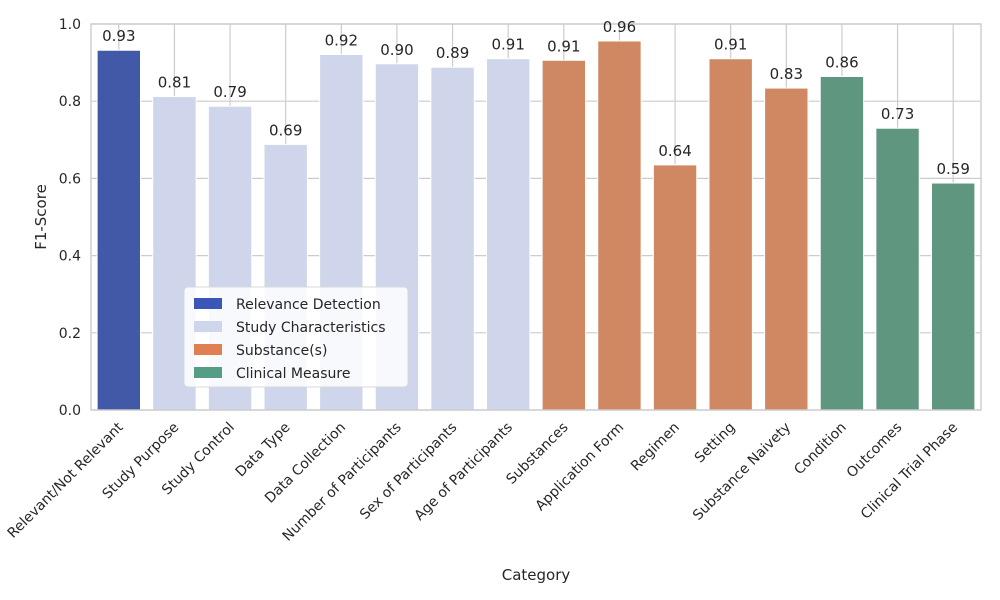 The height and width of the screenshot is (600, 1000). What do you see at coordinates (452, 53) in the screenshot?
I see `data-label: 0.89` at bounding box center [452, 53].